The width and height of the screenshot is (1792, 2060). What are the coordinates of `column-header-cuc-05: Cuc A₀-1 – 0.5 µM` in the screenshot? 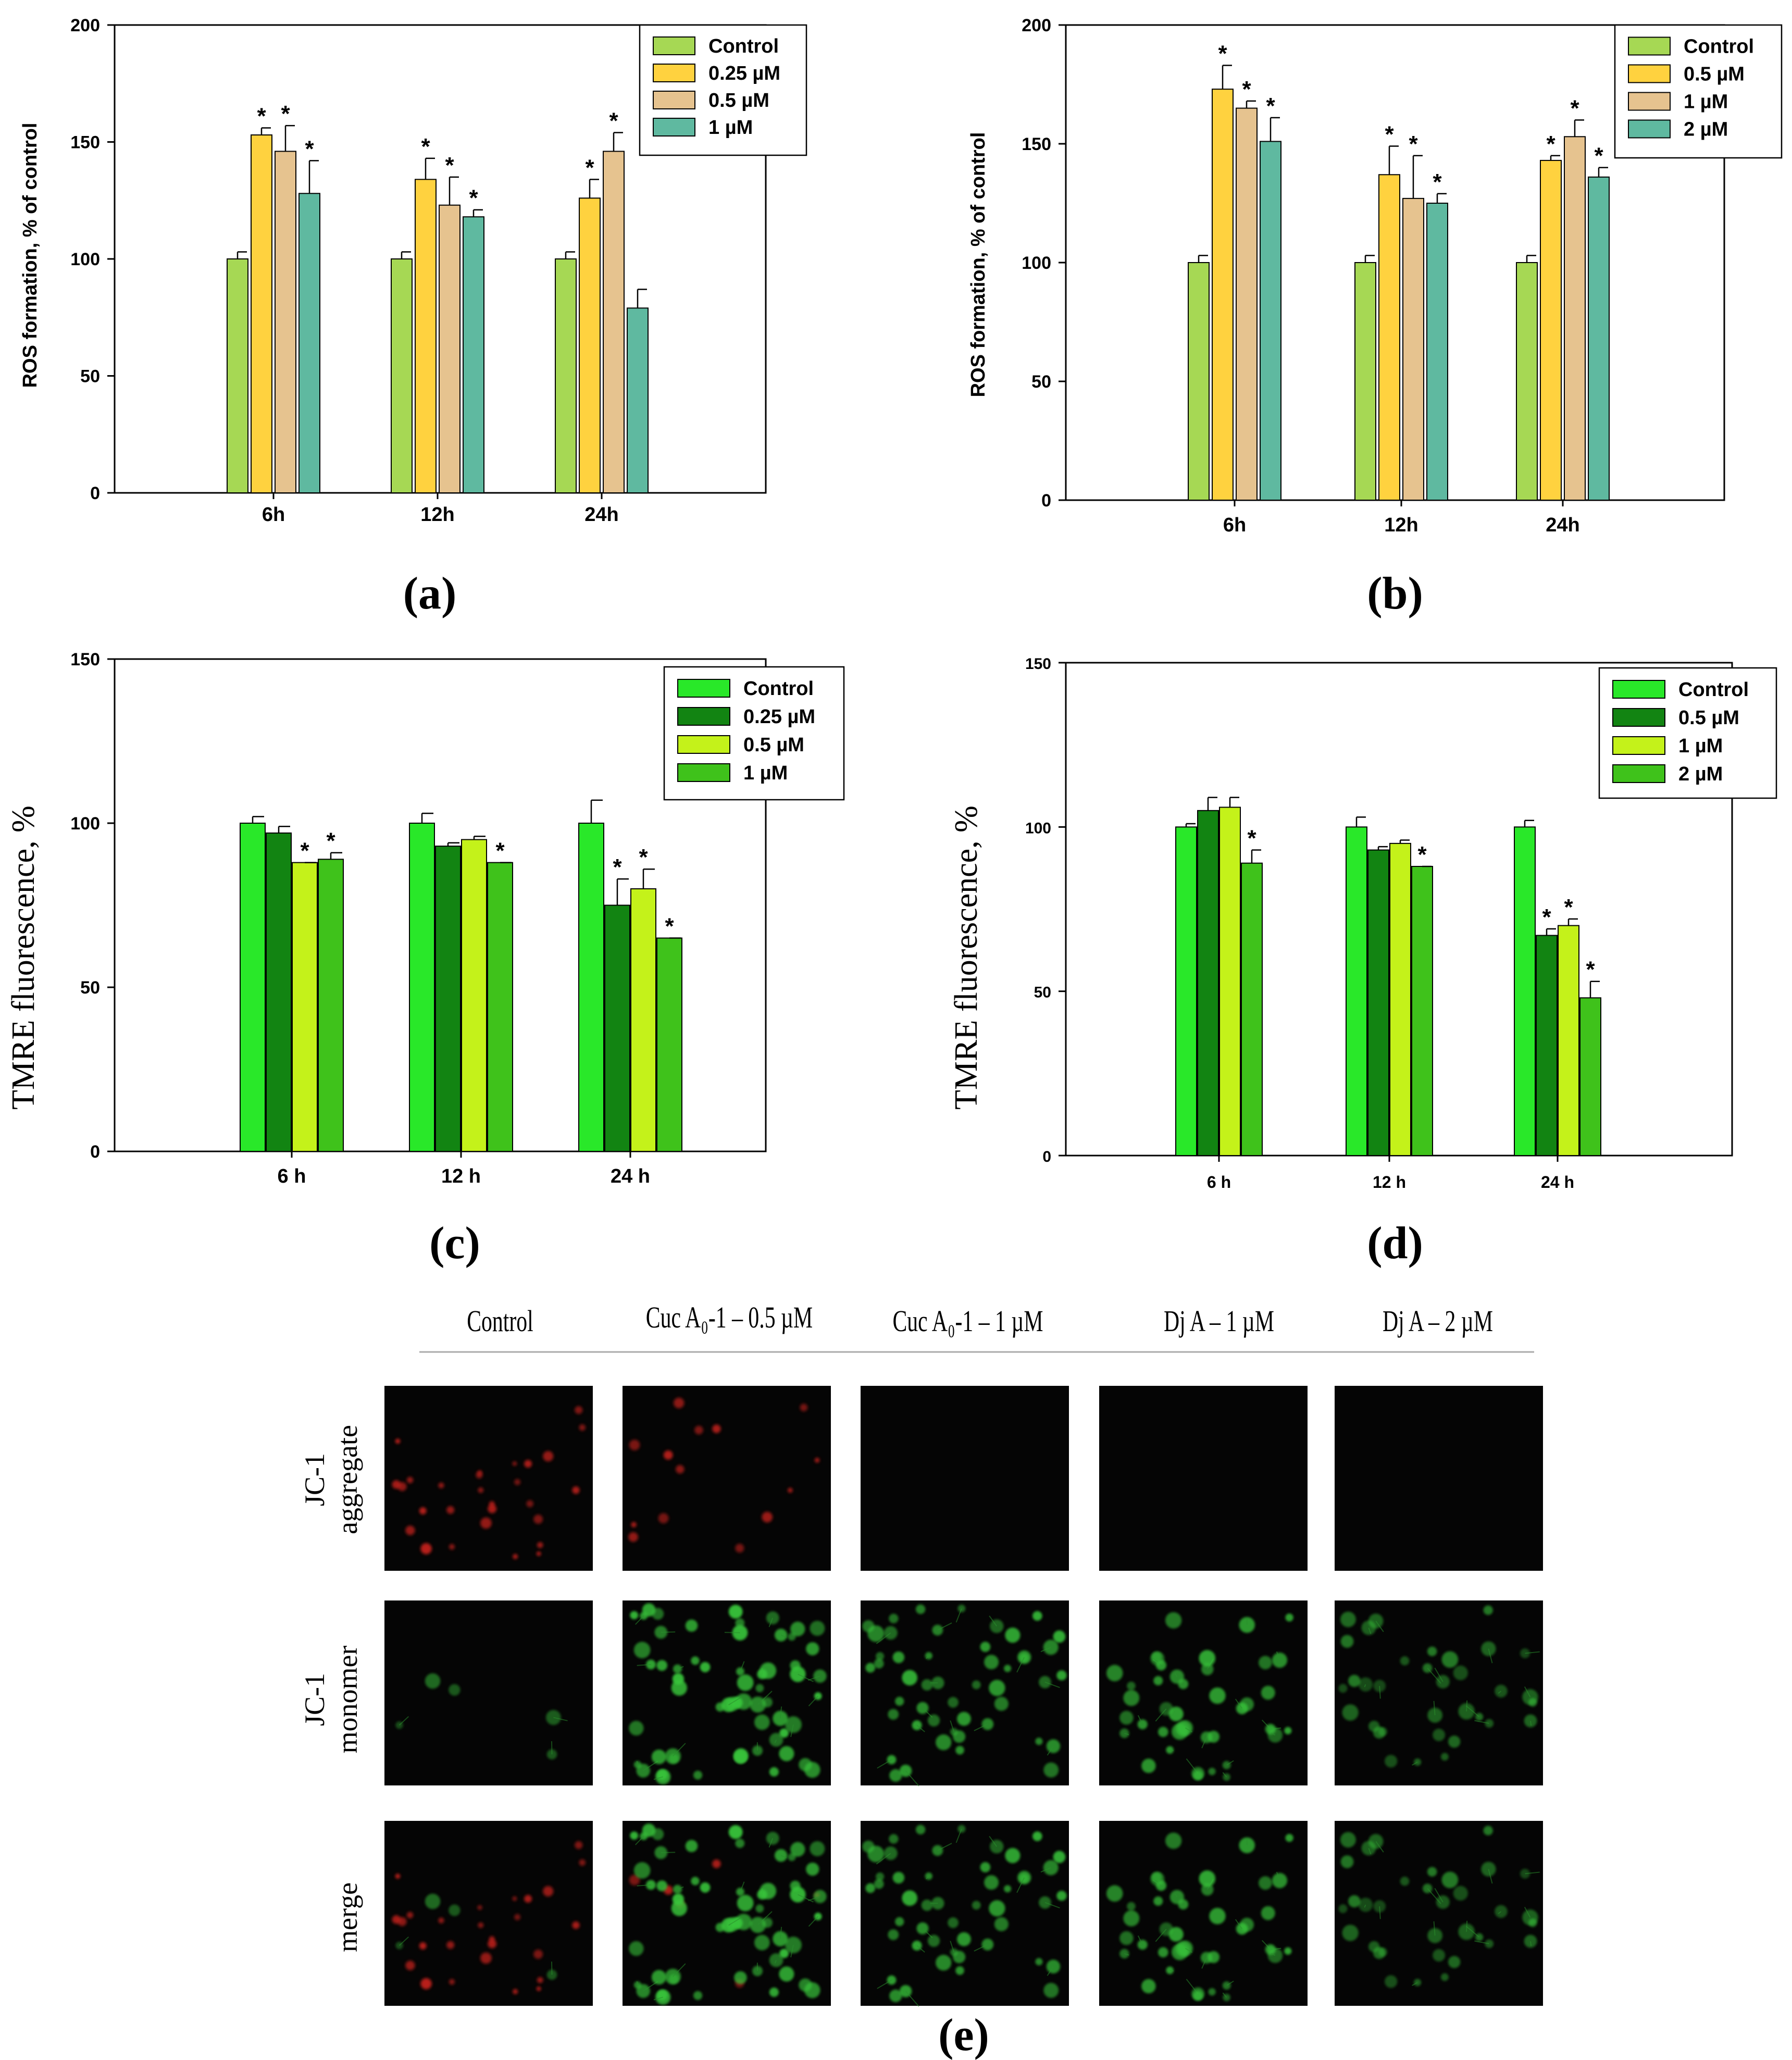 It's located at (729, 1317).